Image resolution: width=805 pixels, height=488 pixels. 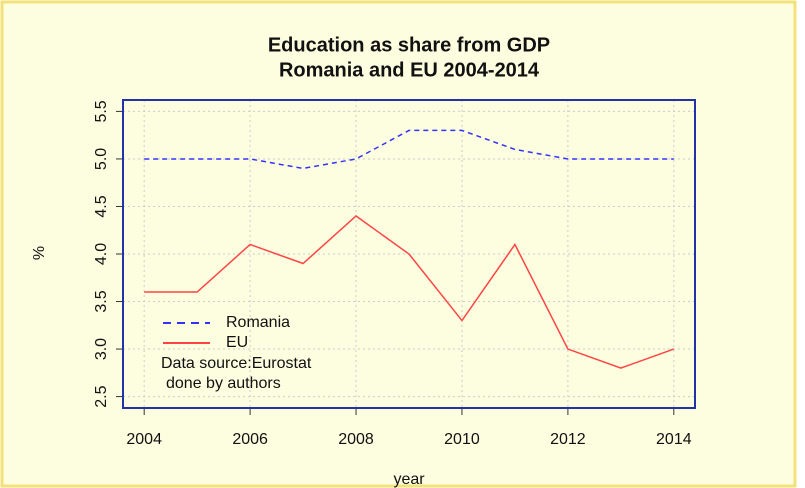 I want to click on x-axis-label: year, so click(x=409, y=479).